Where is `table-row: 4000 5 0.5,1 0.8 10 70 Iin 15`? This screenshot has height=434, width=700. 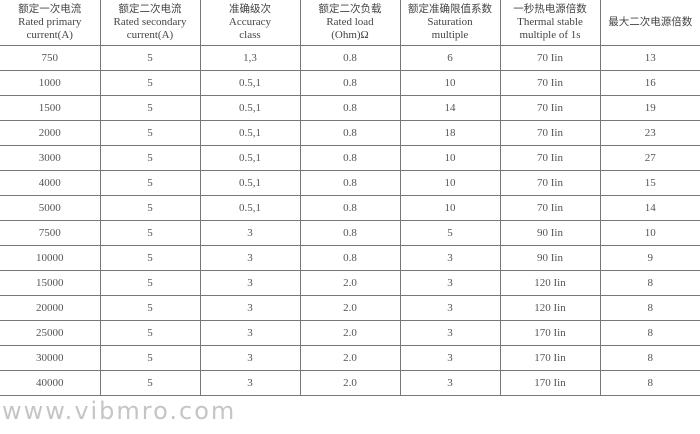
table-row: 4000 5 0.5,1 0.8 10 70 Iin 15 is located at coordinates (350, 183).